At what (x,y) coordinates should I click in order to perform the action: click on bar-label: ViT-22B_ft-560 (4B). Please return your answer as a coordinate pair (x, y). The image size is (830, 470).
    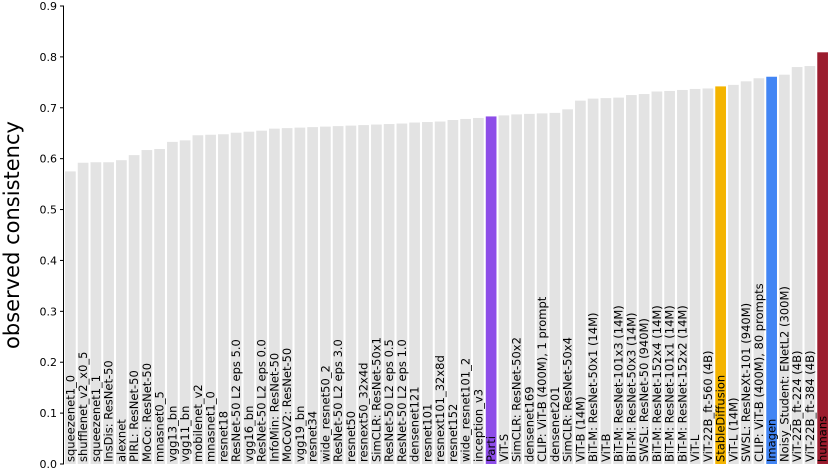
    Looking at the image, I should click on (708, 407).